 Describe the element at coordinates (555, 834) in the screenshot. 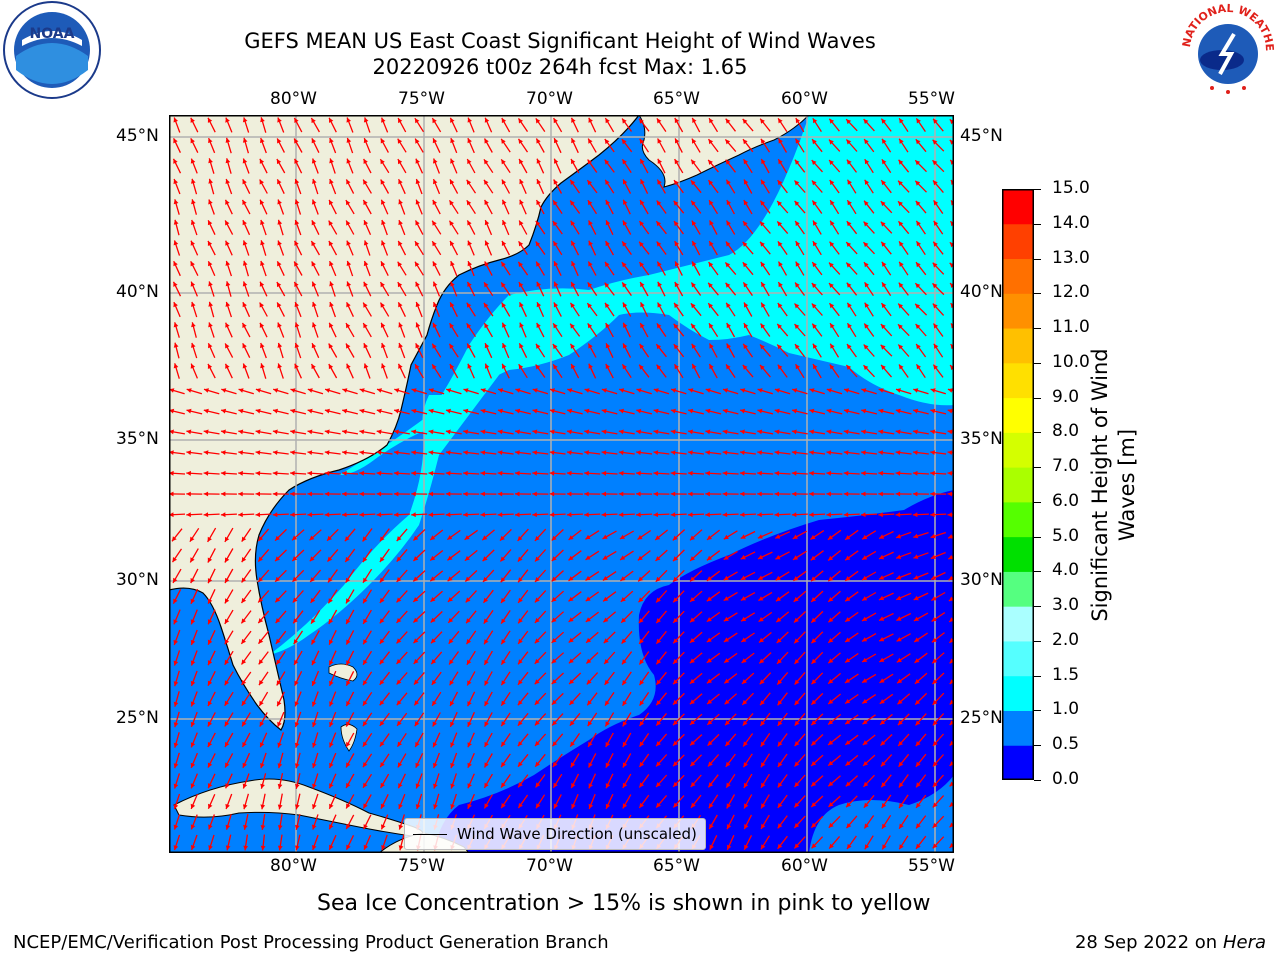

I see `map-legend: Wind Wave Direction (unscaled)` at that location.